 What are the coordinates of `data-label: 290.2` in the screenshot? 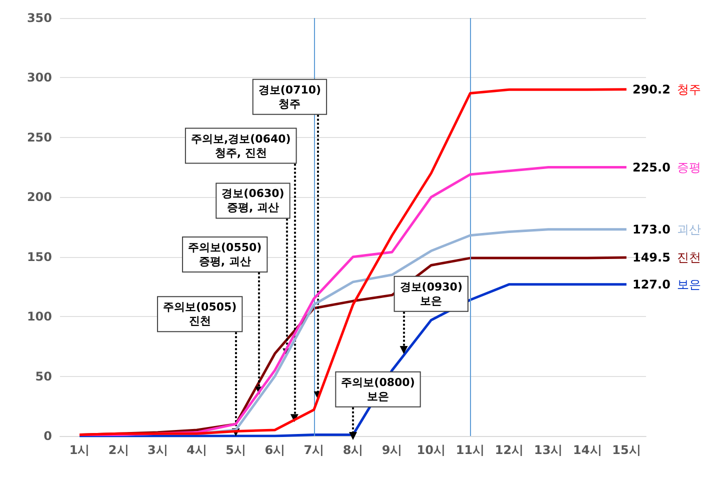 It's located at (651, 89).